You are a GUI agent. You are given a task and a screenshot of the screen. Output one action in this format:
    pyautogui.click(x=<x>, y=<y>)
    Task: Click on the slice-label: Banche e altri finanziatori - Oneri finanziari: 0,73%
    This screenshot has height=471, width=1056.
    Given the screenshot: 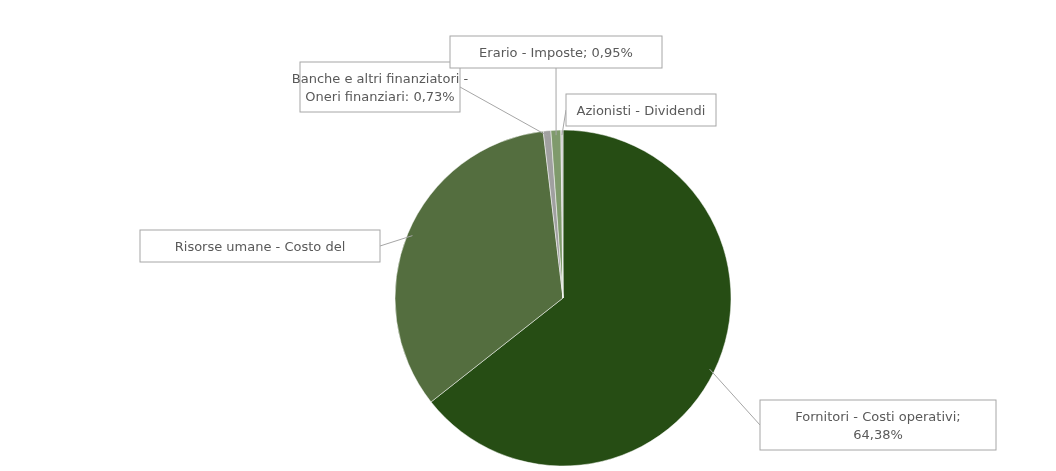 What is the action you would take?
    pyautogui.click(x=380, y=87)
    